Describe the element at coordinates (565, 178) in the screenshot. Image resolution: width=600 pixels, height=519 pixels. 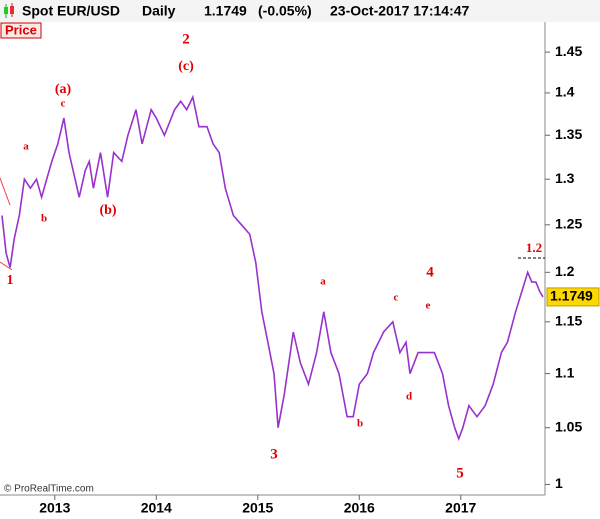
I see `y-tick-label: 1.3` at that location.